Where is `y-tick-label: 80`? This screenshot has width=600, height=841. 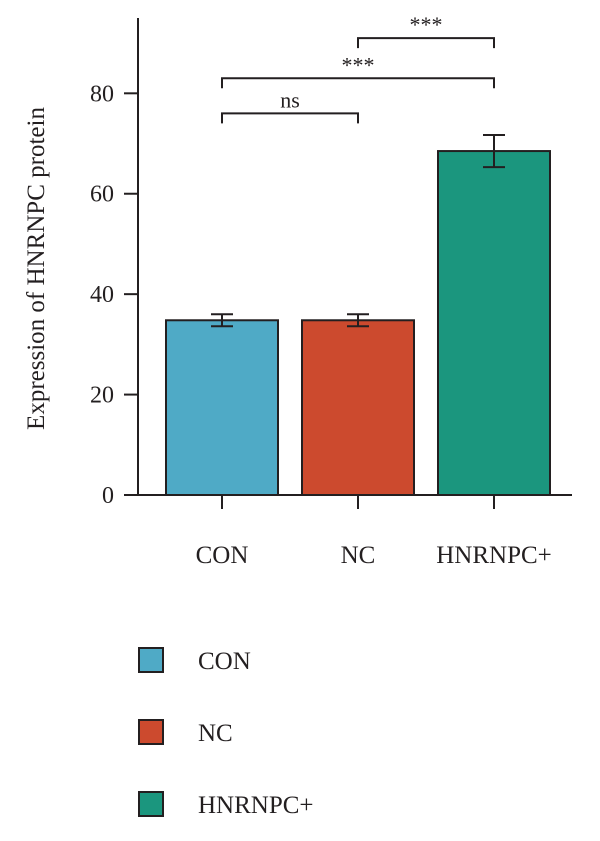 y-tick-label: 80 is located at coordinates (102, 94).